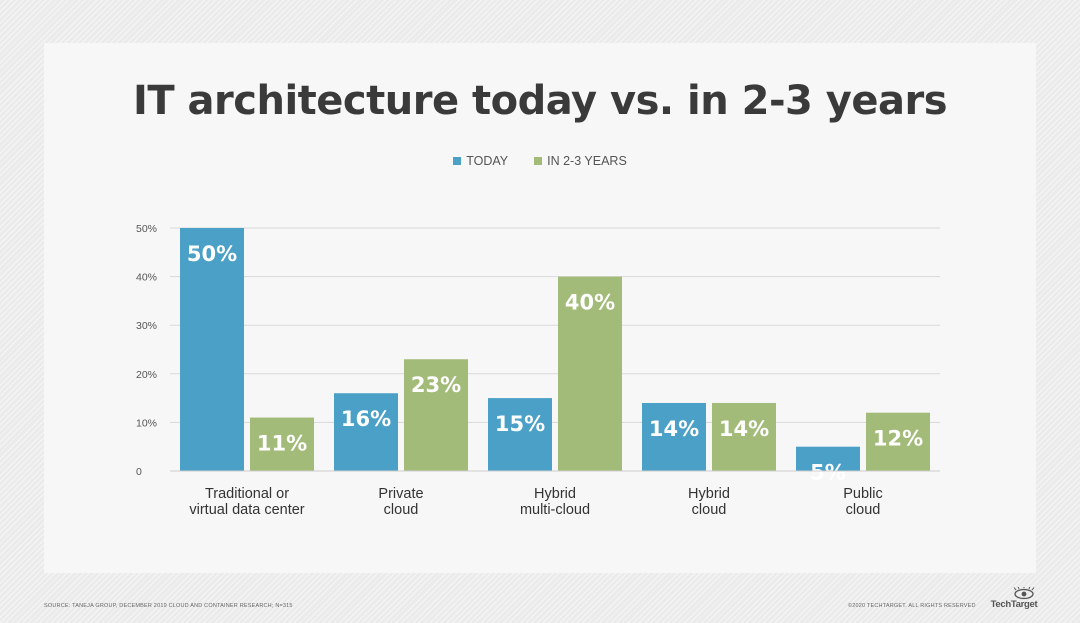 The width and height of the screenshot is (1080, 623). What do you see at coordinates (828, 473) in the screenshot?
I see `bar-value-label: 5%` at bounding box center [828, 473].